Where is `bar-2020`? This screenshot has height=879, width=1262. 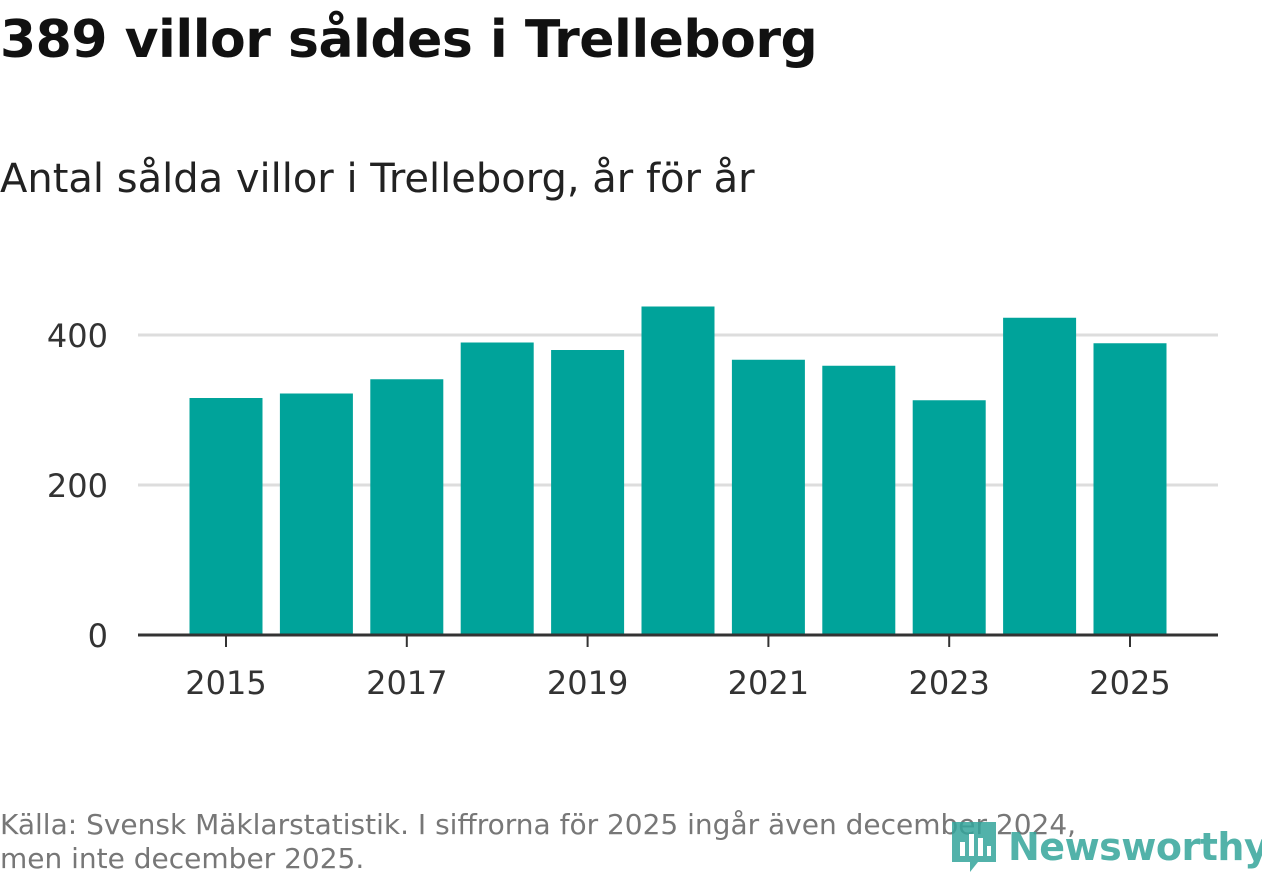
bar-2020 is located at coordinates (678, 470).